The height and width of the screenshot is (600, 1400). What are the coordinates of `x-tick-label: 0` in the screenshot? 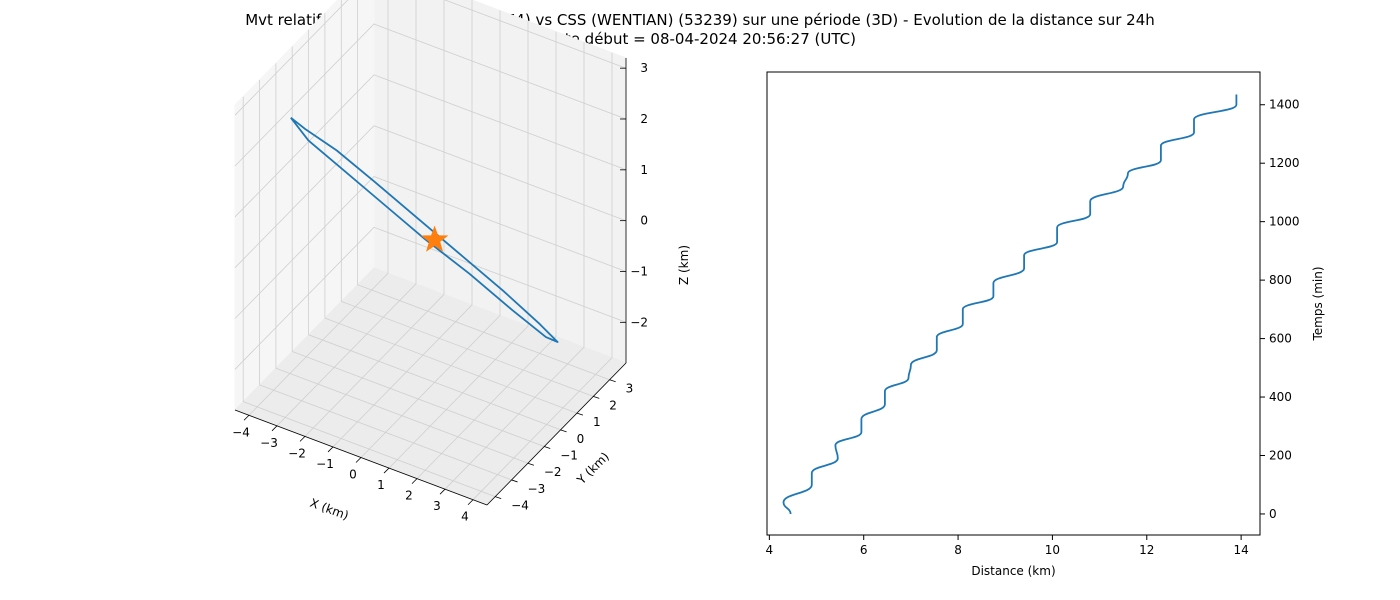 It's located at (353, 475).